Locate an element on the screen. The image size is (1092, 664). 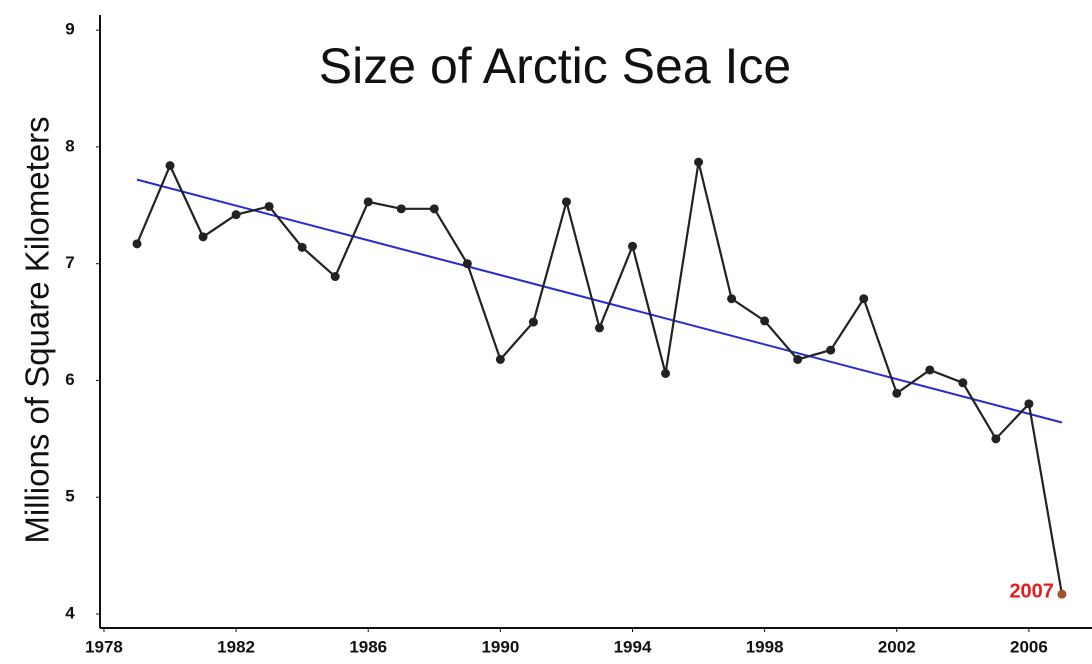
y-tick-label: 6 is located at coordinates (69, 379).